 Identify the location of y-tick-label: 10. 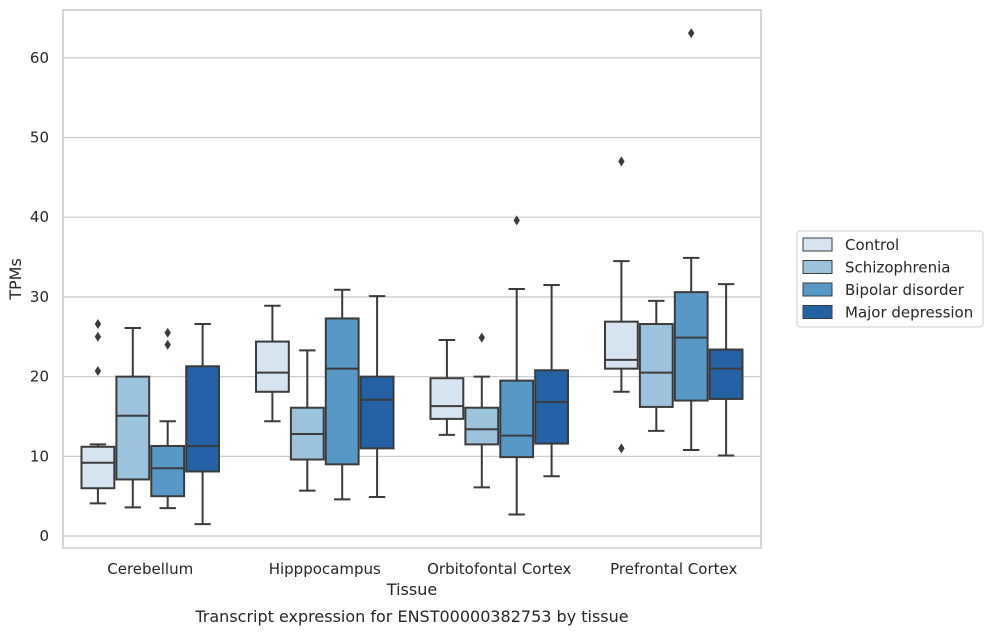
(39, 456).